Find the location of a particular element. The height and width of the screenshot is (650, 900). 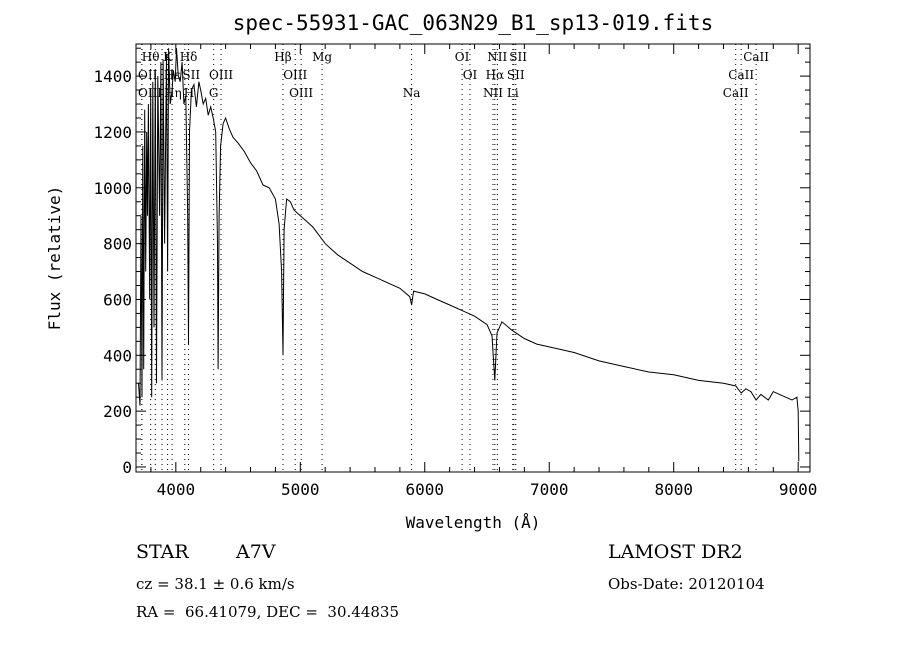

y-tick-label: 1400 is located at coordinates (112, 76).